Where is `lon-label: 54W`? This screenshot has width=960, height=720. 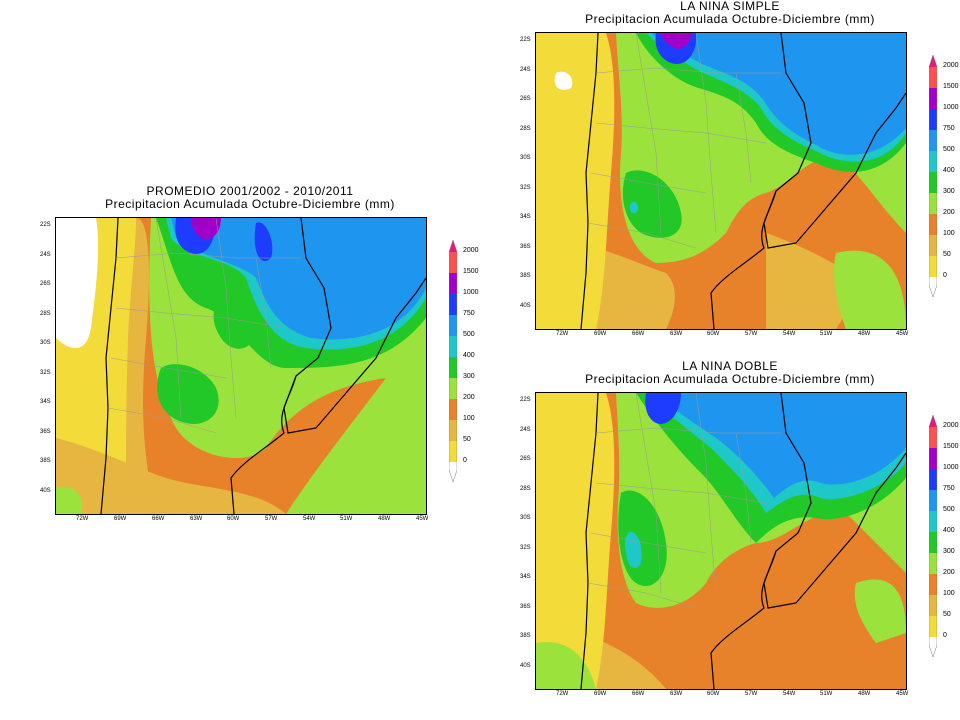
lon-label: 54W is located at coordinates (309, 519).